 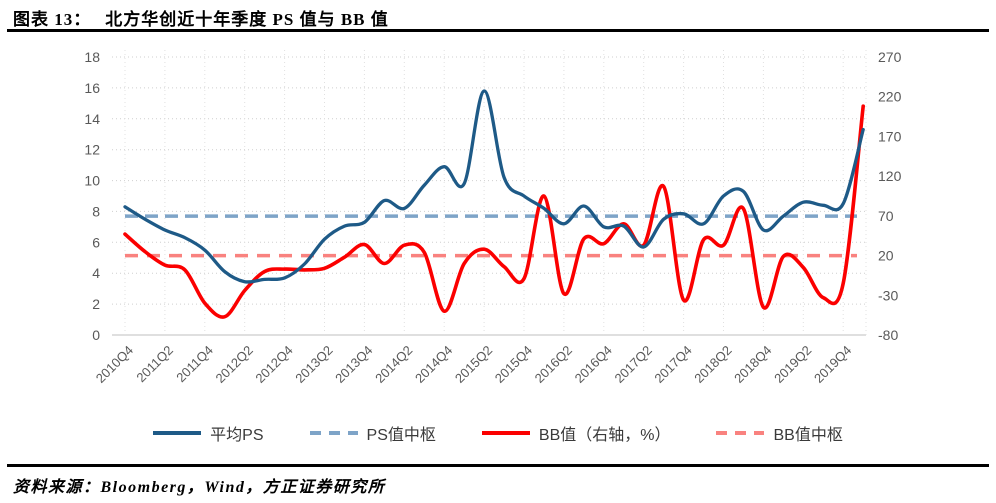 I want to click on avg-ps-line-swatch, so click(x=177, y=433).